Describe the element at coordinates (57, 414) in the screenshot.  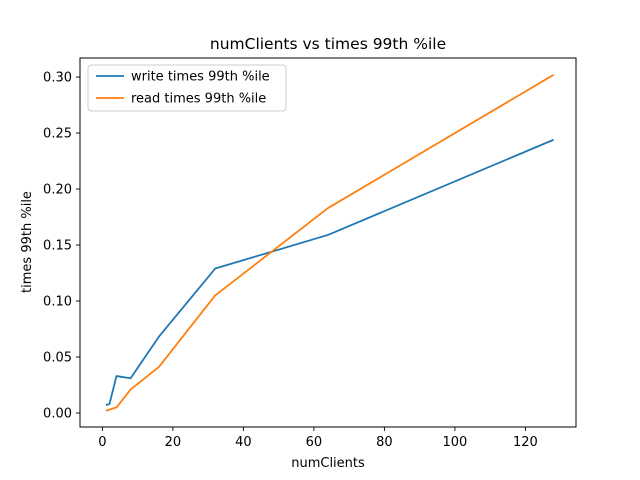
I see `y-tick-label: 0.00` at that location.